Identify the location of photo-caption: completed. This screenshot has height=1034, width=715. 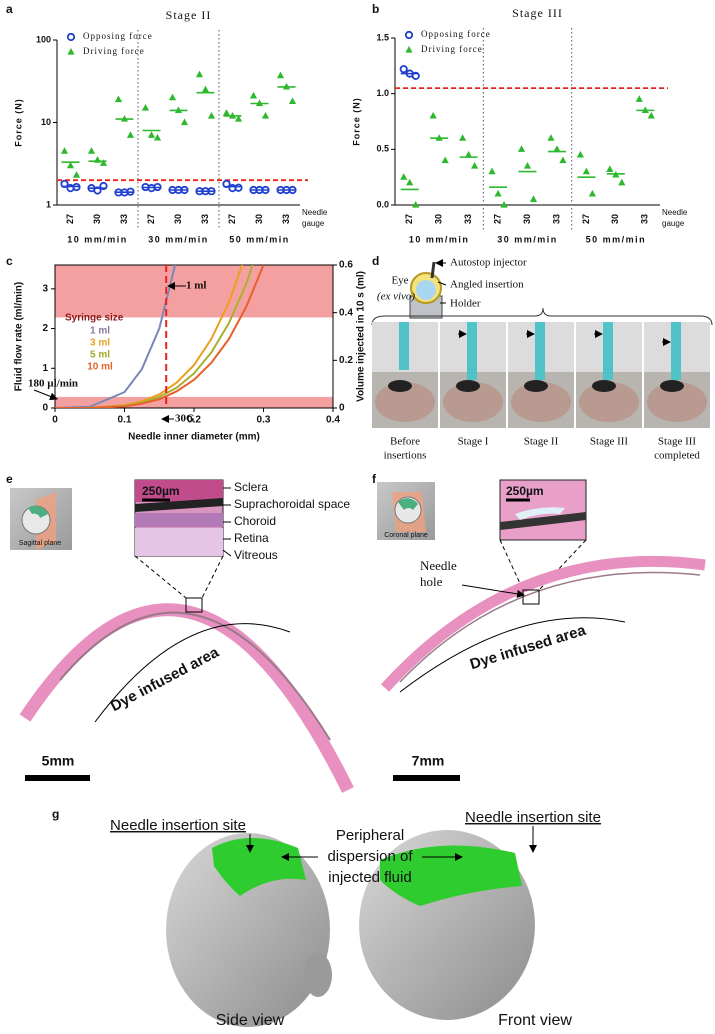
(677, 456).